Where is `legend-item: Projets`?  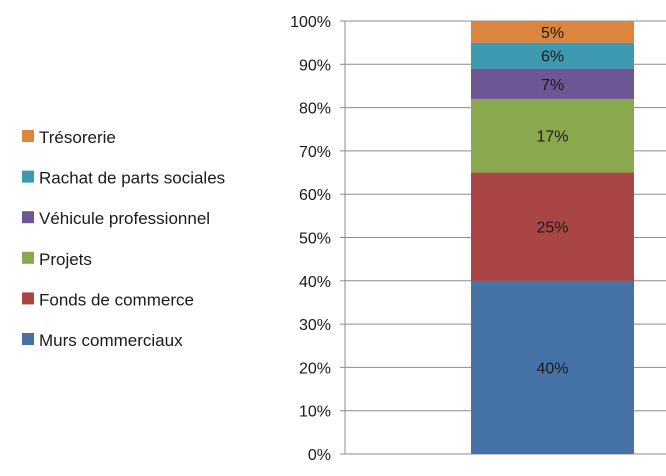
legend-item: Projets is located at coordinates (57, 259).